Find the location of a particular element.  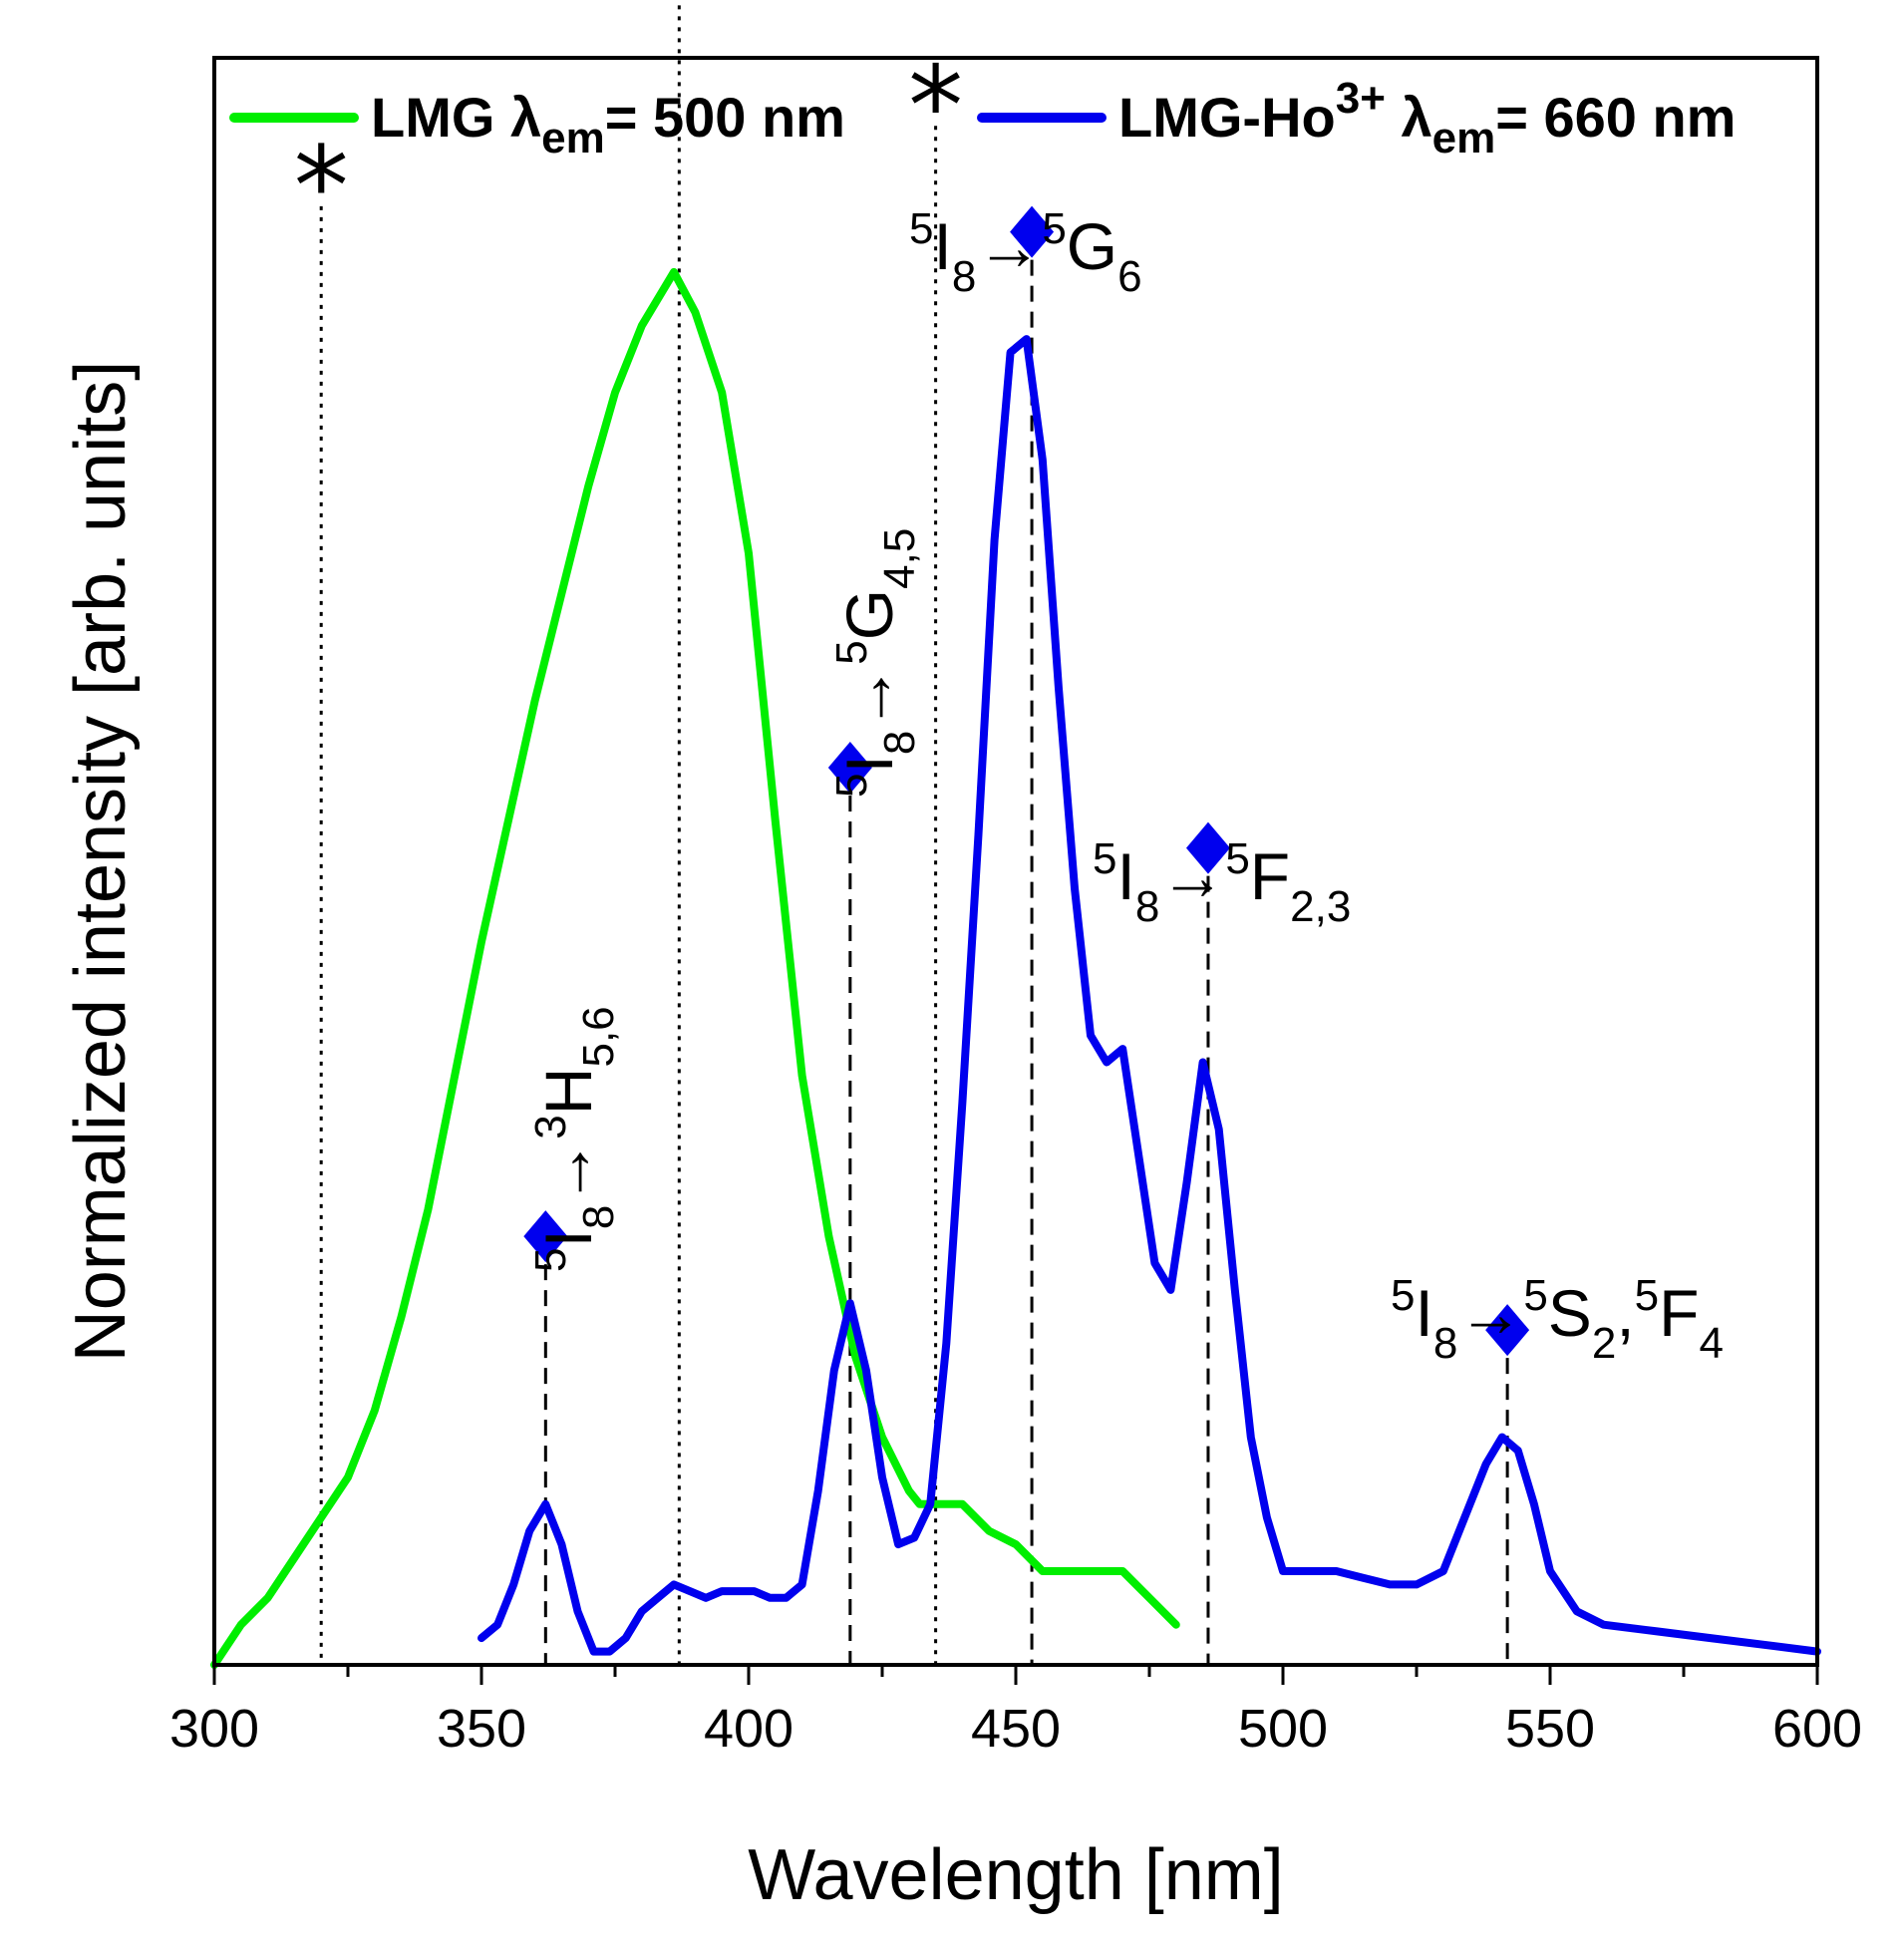

transition-label-group: 5I8→5F2,3 is located at coordinates (1222, 883).